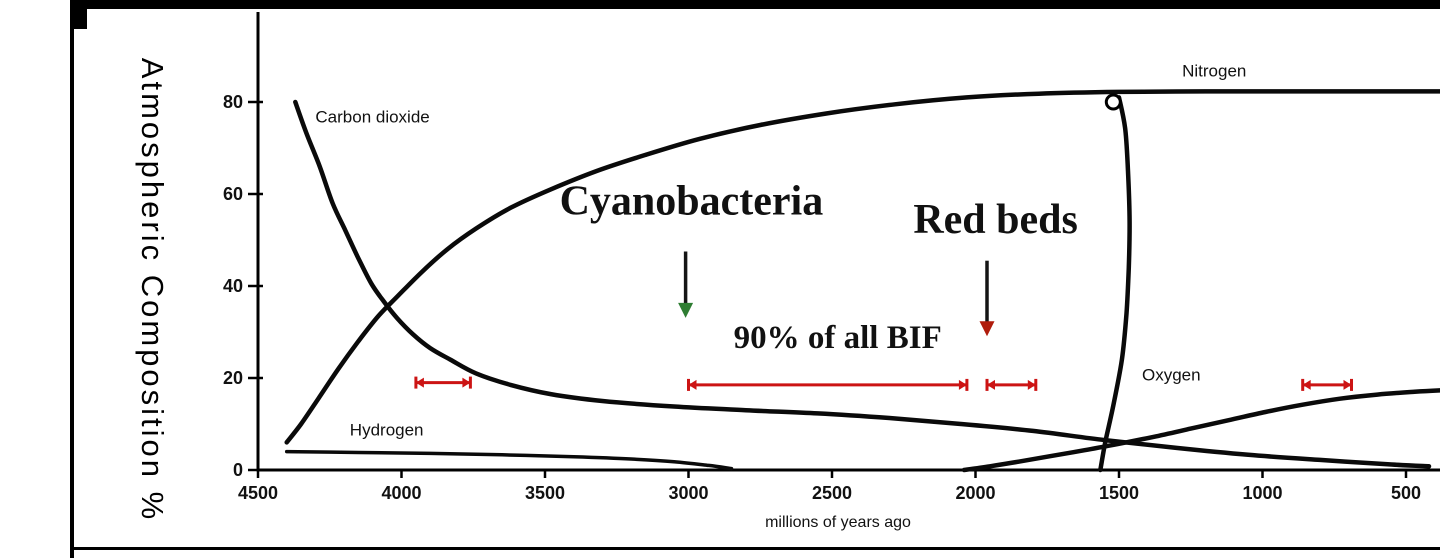 This screenshot has width=1440, height=560. Describe the element at coordinates (686, 310) in the screenshot. I see `cyanobacteria-arrow-head` at that location.